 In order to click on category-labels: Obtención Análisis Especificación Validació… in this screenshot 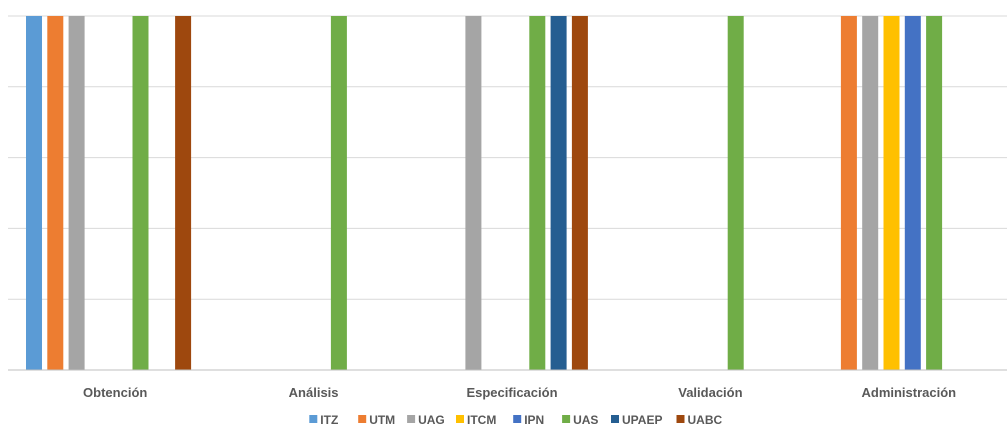, I will do `click(519, 392)`.